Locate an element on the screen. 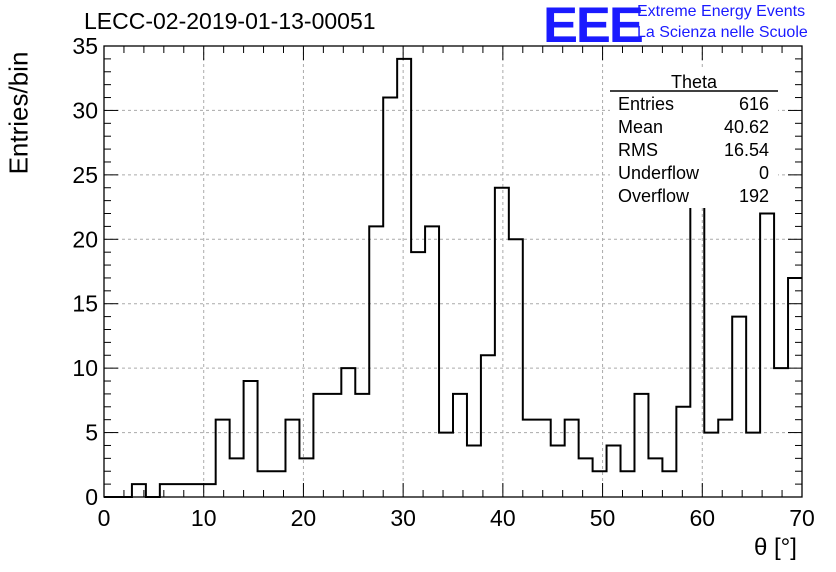 The width and height of the screenshot is (836, 572). x-axis-label: θ [°] is located at coordinates (775, 547).